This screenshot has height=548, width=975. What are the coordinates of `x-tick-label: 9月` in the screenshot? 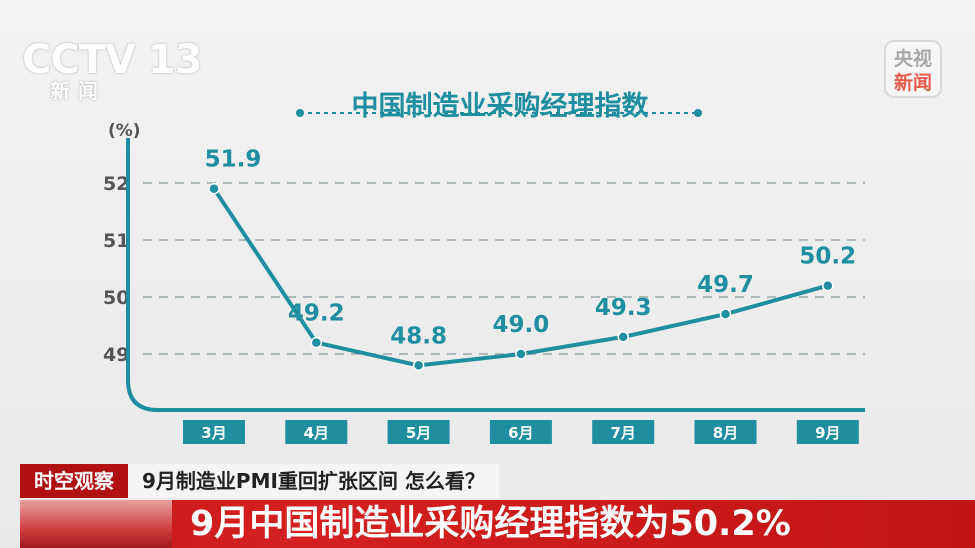 It's located at (827, 433).